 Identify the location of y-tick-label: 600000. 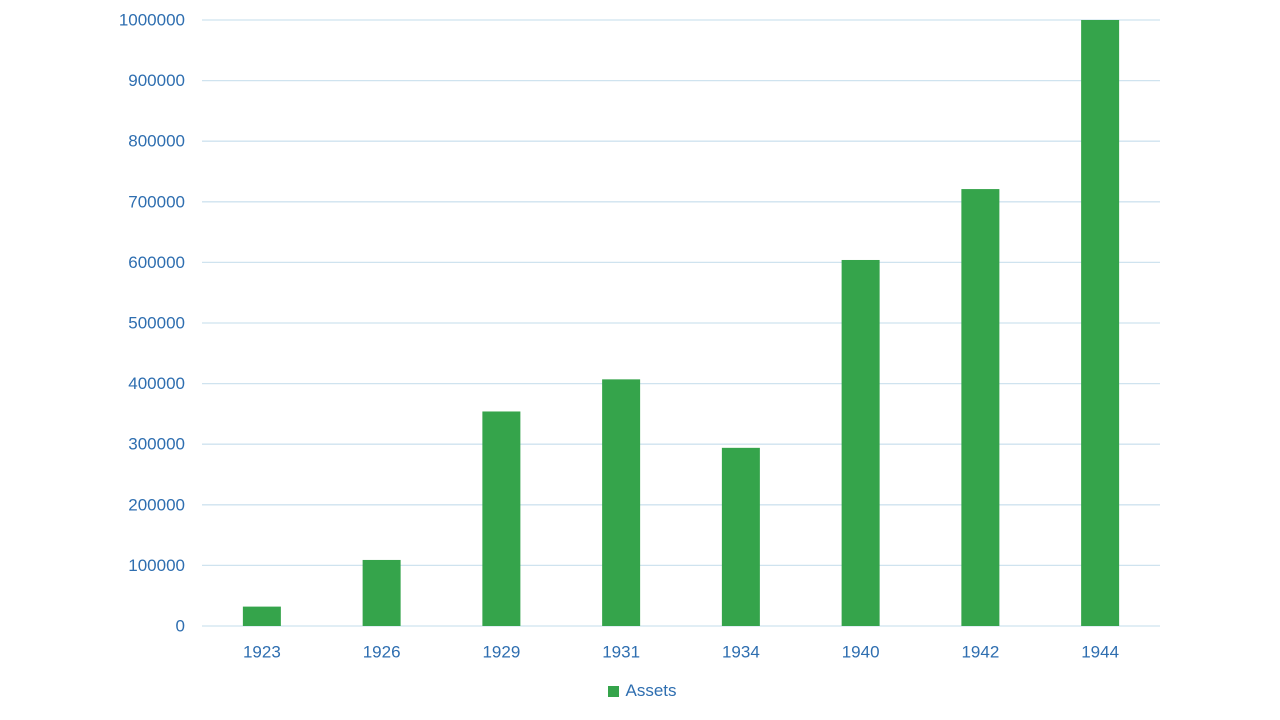
(156, 262).